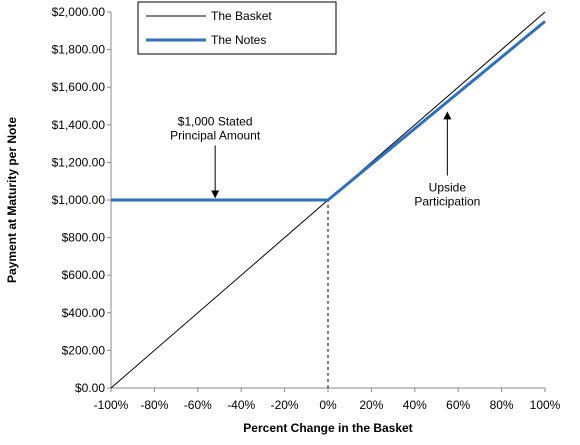  Describe the element at coordinates (79, 200) in the screenshot. I see `y-tick-label: $1,000.00` at that location.